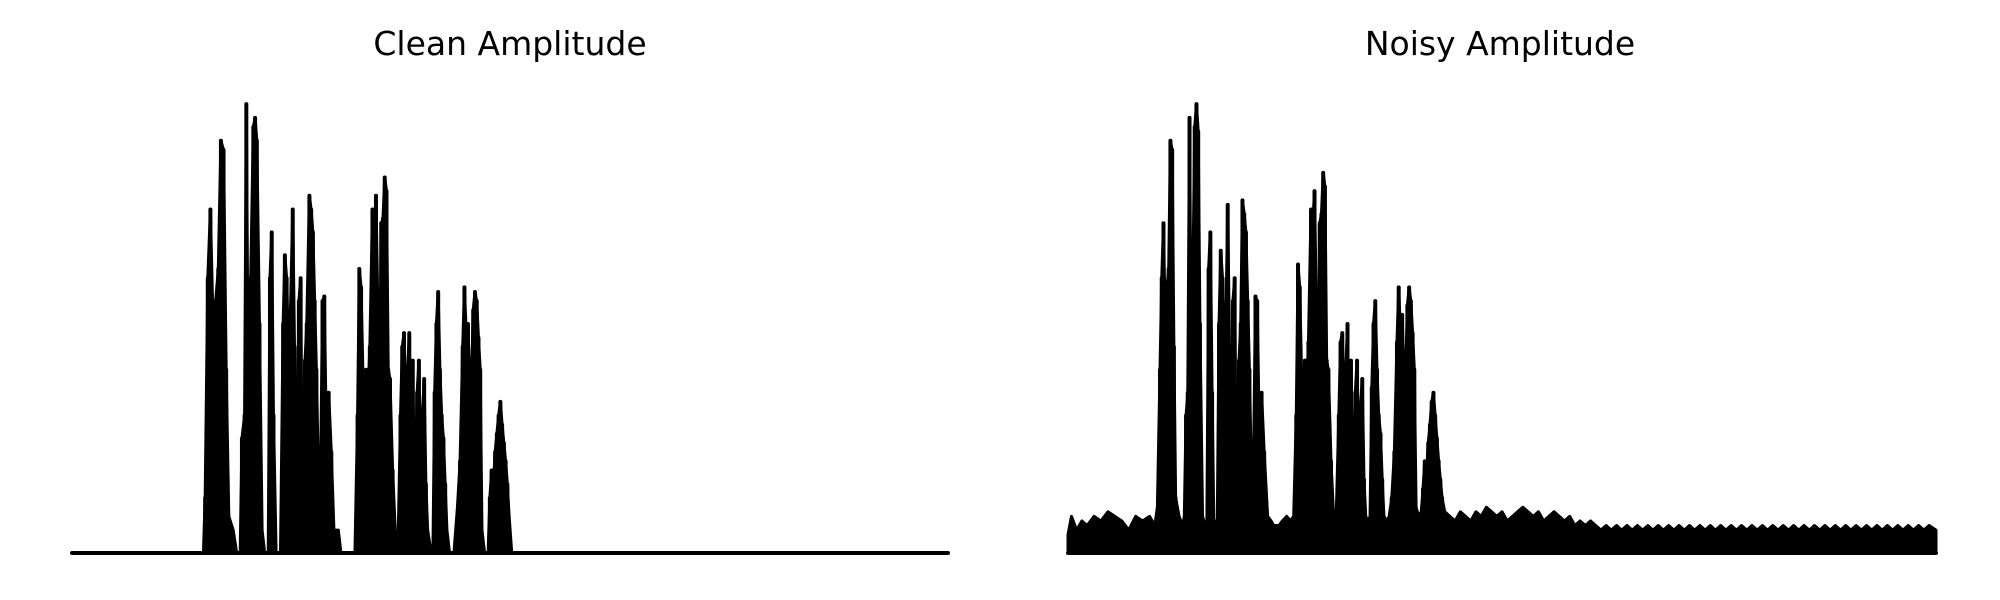 The image size is (2000, 600). Describe the element at coordinates (510, 43) in the screenshot. I see `chart-title: Clean Amplitude` at that location.